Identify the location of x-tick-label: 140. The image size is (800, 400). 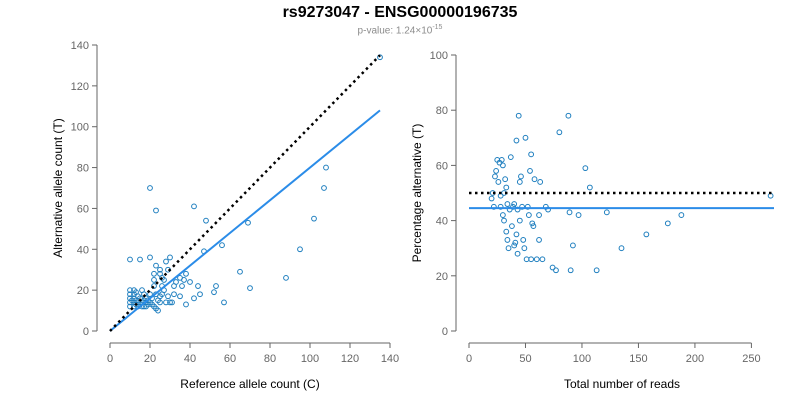
(390, 359).